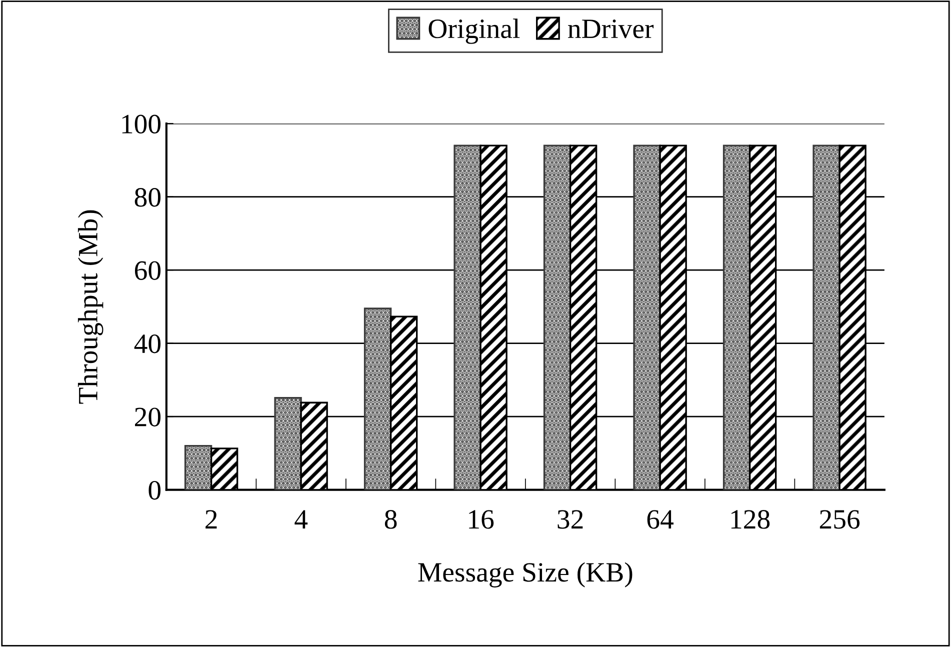 Image resolution: width=951 pixels, height=647 pixels. What do you see at coordinates (570, 519) in the screenshot?
I see `x-tick-label: 32` at bounding box center [570, 519].